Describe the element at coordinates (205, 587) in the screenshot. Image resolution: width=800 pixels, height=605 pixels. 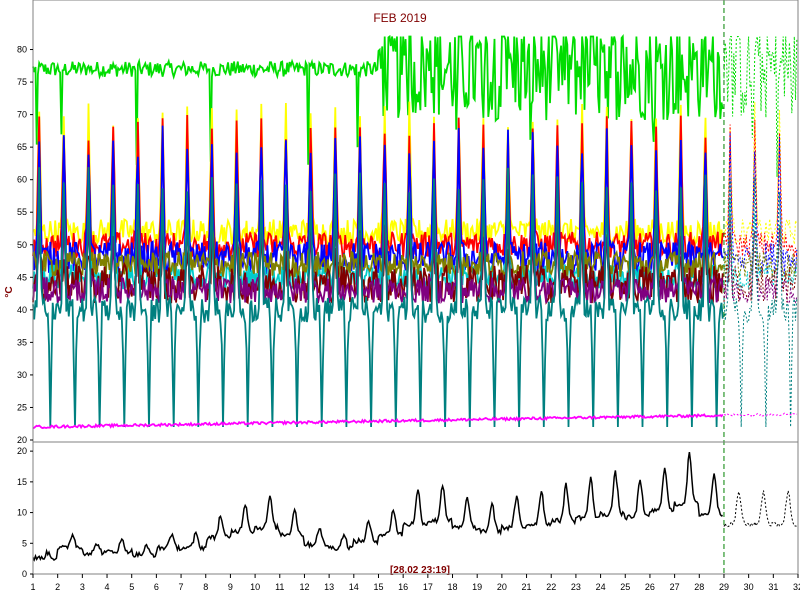
I see `x-tick-label: 8` at that location.